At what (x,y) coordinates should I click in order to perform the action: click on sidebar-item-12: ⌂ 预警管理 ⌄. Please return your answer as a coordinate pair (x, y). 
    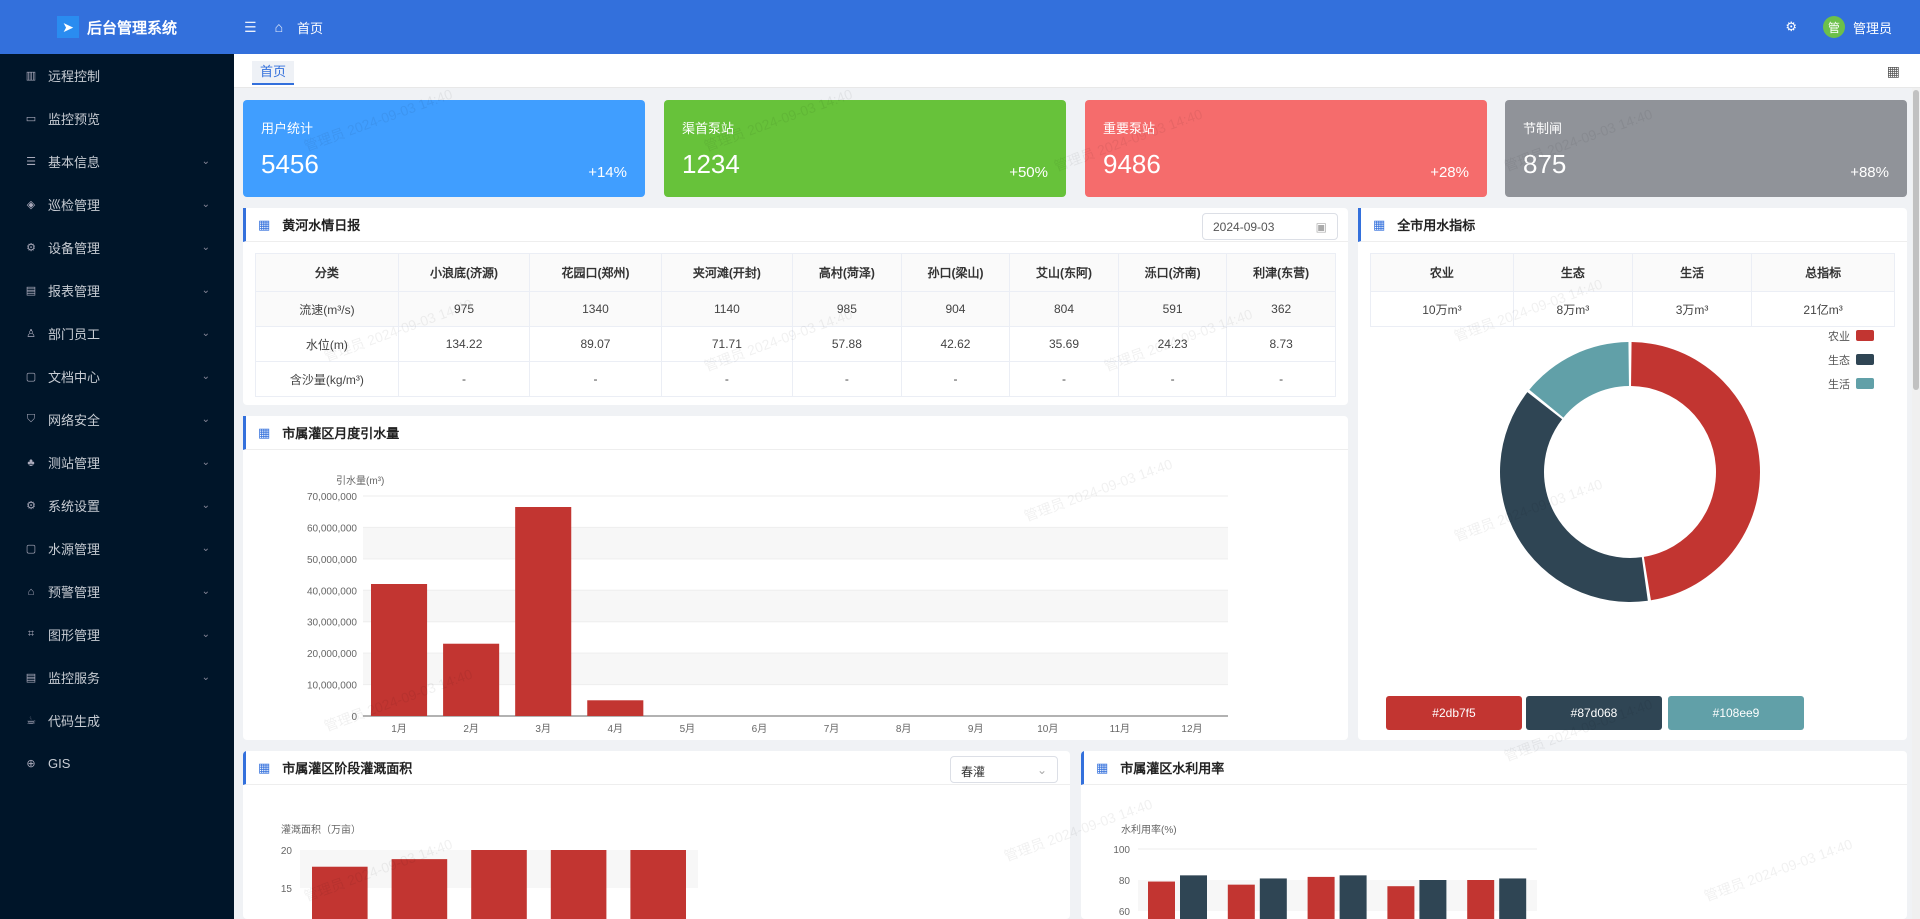
    Looking at the image, I should click on (117, 591).